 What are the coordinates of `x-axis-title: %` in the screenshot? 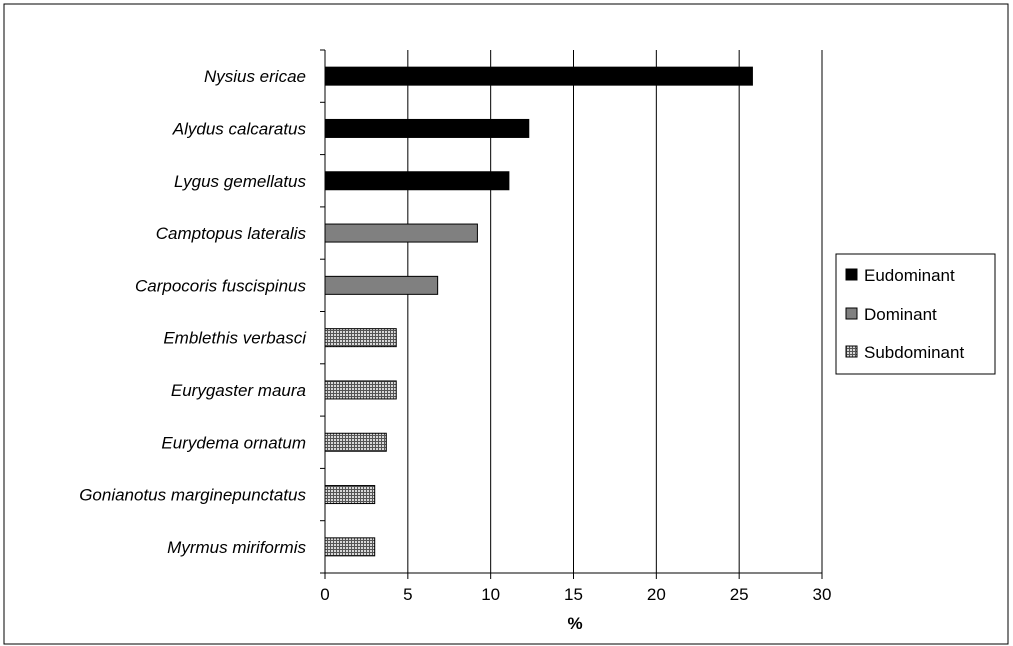 It's located at (574, 623).